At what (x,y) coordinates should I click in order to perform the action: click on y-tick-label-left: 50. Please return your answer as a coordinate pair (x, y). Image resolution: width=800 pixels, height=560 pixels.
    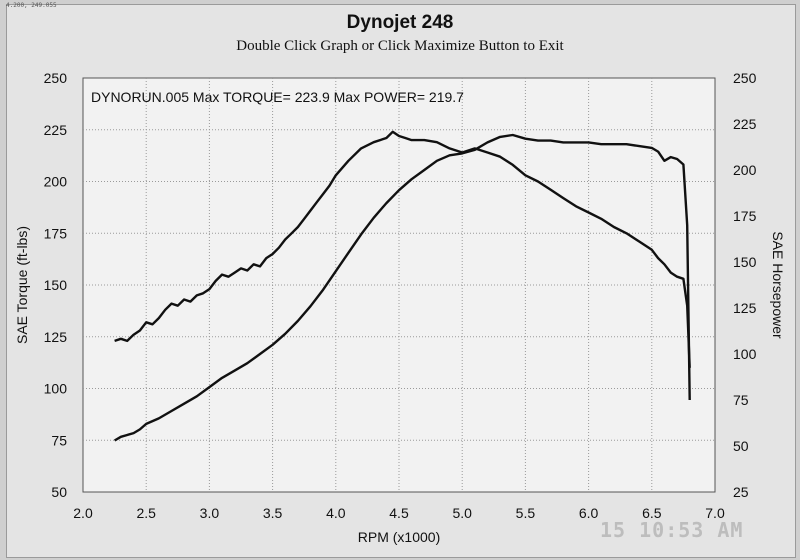
    Looking at the image, I should click on (59, 492).